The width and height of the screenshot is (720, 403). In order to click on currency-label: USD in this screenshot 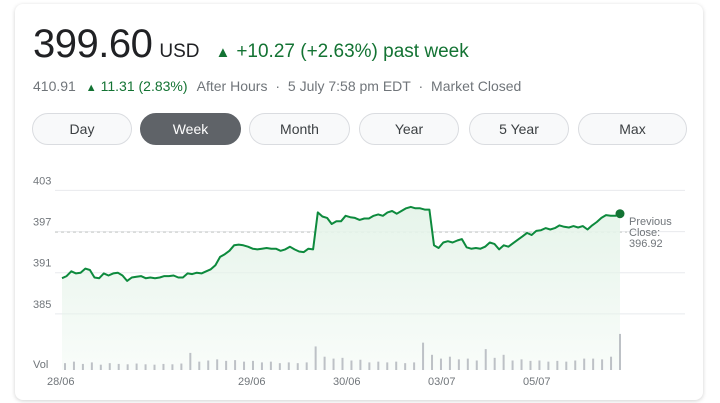, I will do `click(179, 51)`.